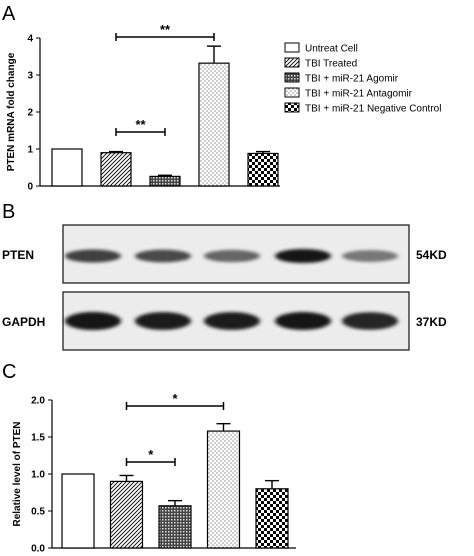 This screenshot has width=474, height=556. I want to click on legend-label: TBI + miR-21 Agomir, so click(352, 79).